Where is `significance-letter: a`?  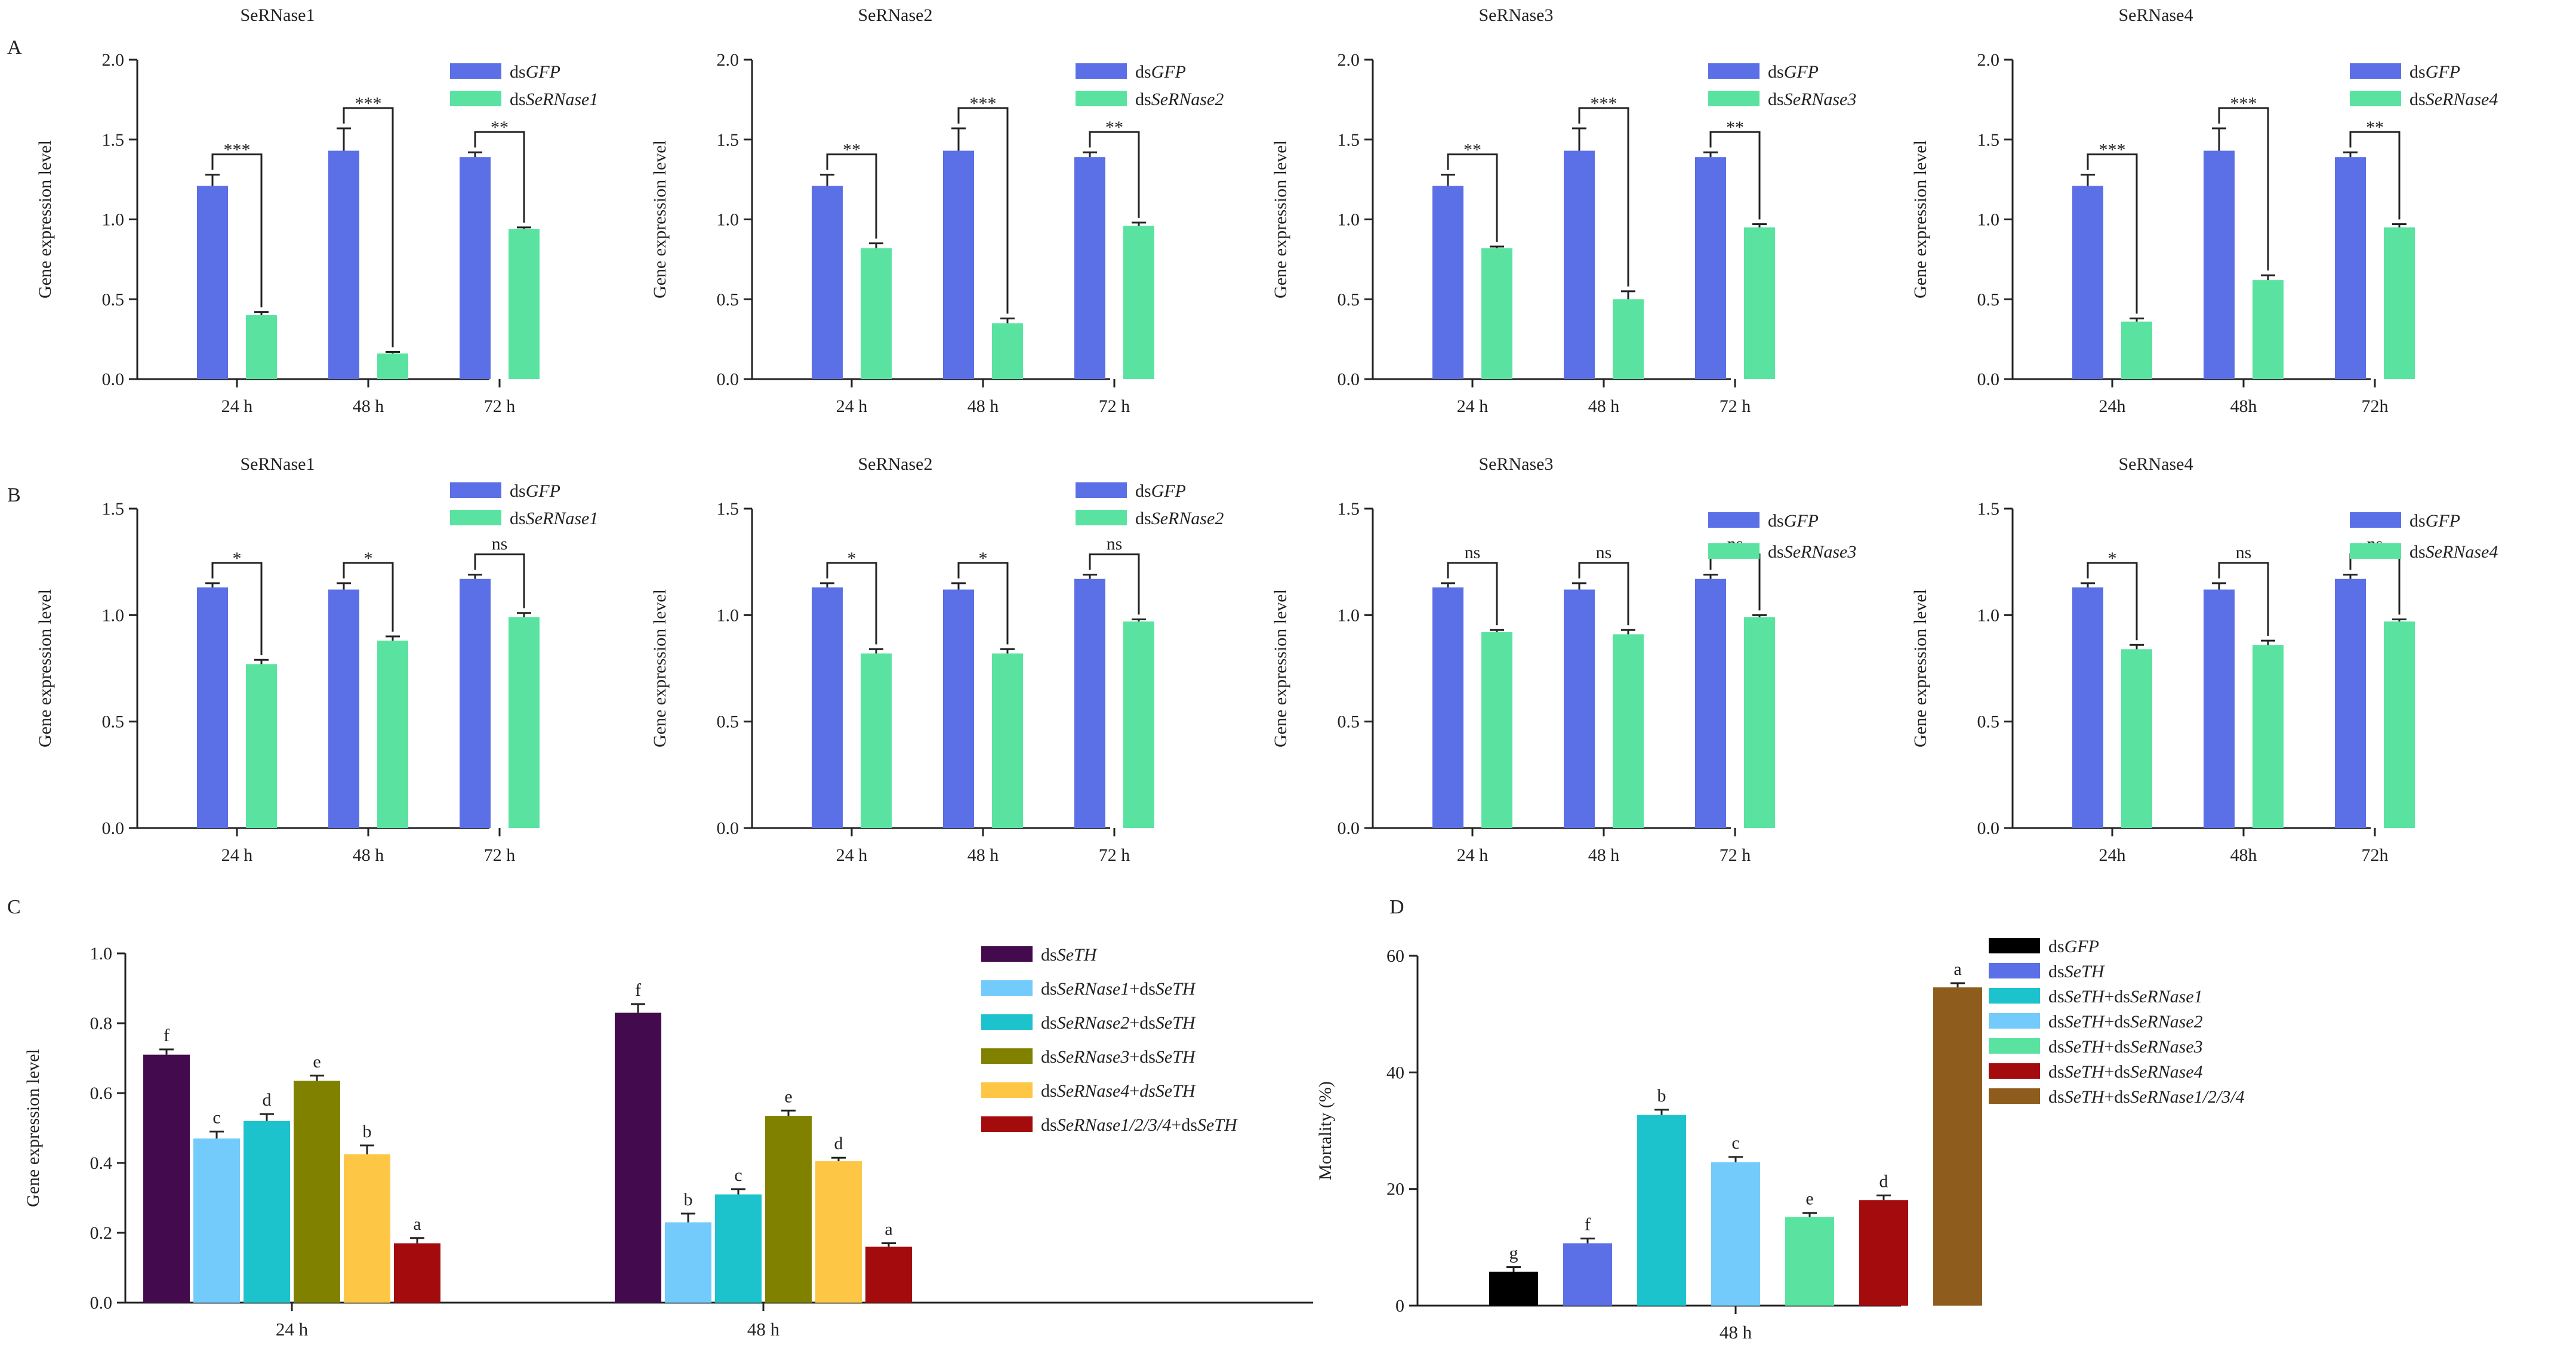 significance-letter: a is located at coordinates (888, 1229).